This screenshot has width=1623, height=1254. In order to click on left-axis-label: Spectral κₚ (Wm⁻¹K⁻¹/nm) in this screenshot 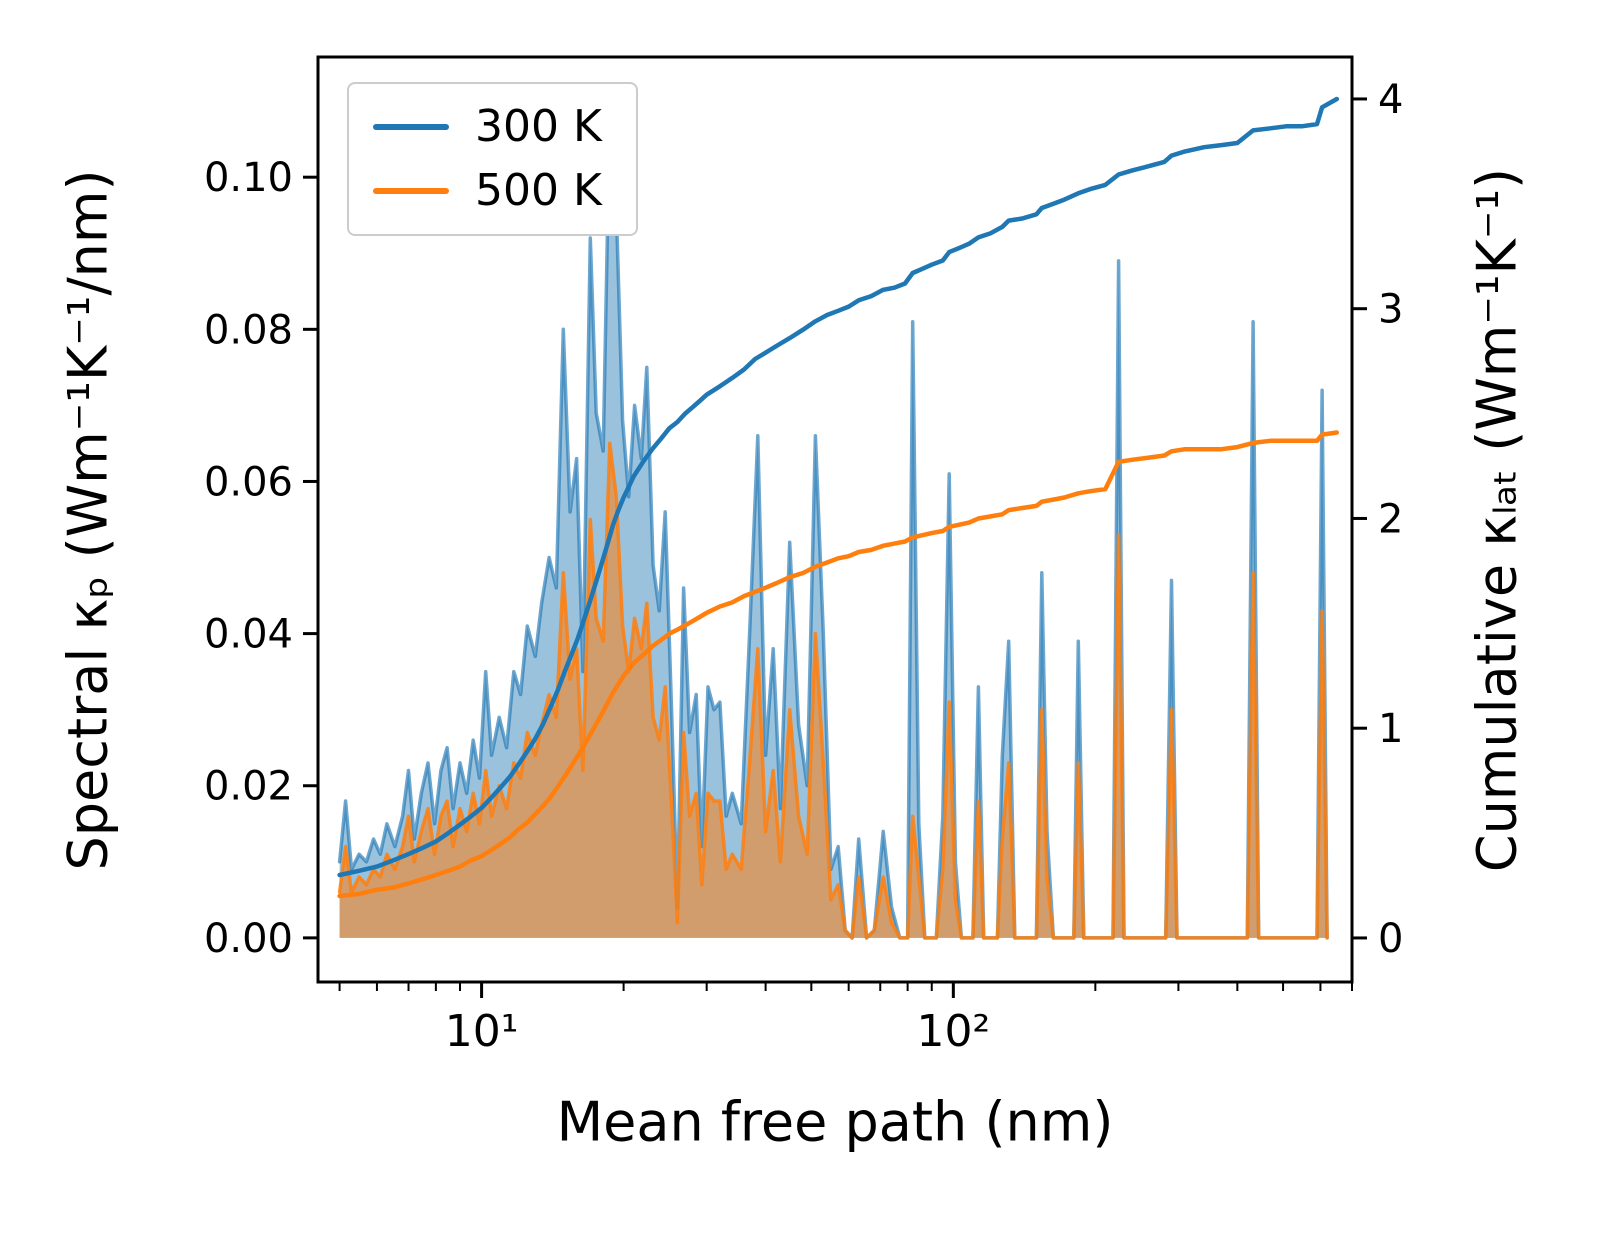, I will do `click(88, 520)`.